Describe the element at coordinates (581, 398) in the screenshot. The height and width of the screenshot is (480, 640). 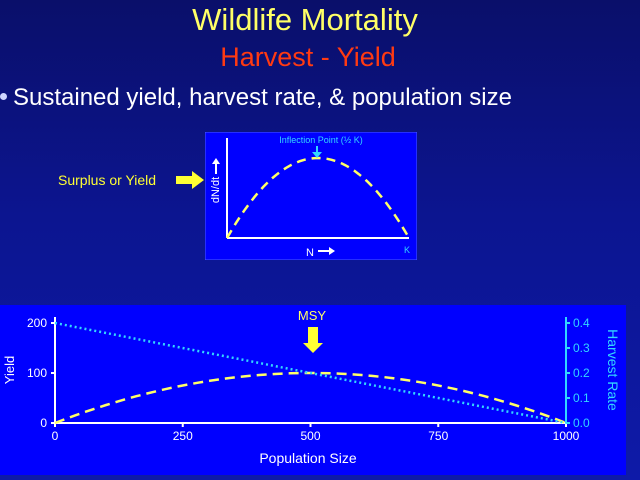
I see `y2-tick-label: 0.1` at that location.